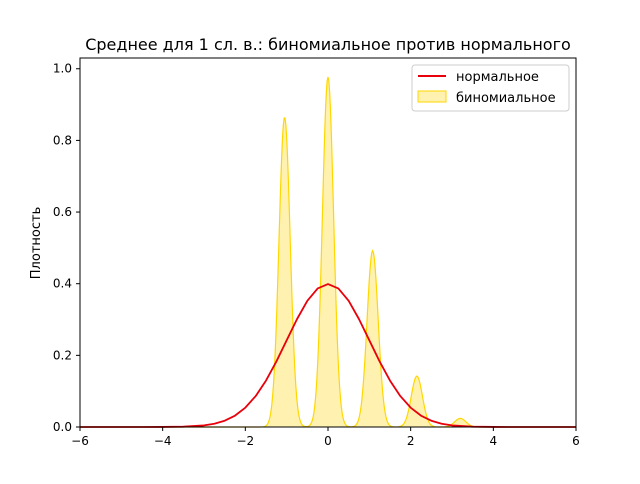 Image resolution: width=640 pixels, height=484 pixels. I want to click on legend: нормальное биномиальное, so click(490, 88).